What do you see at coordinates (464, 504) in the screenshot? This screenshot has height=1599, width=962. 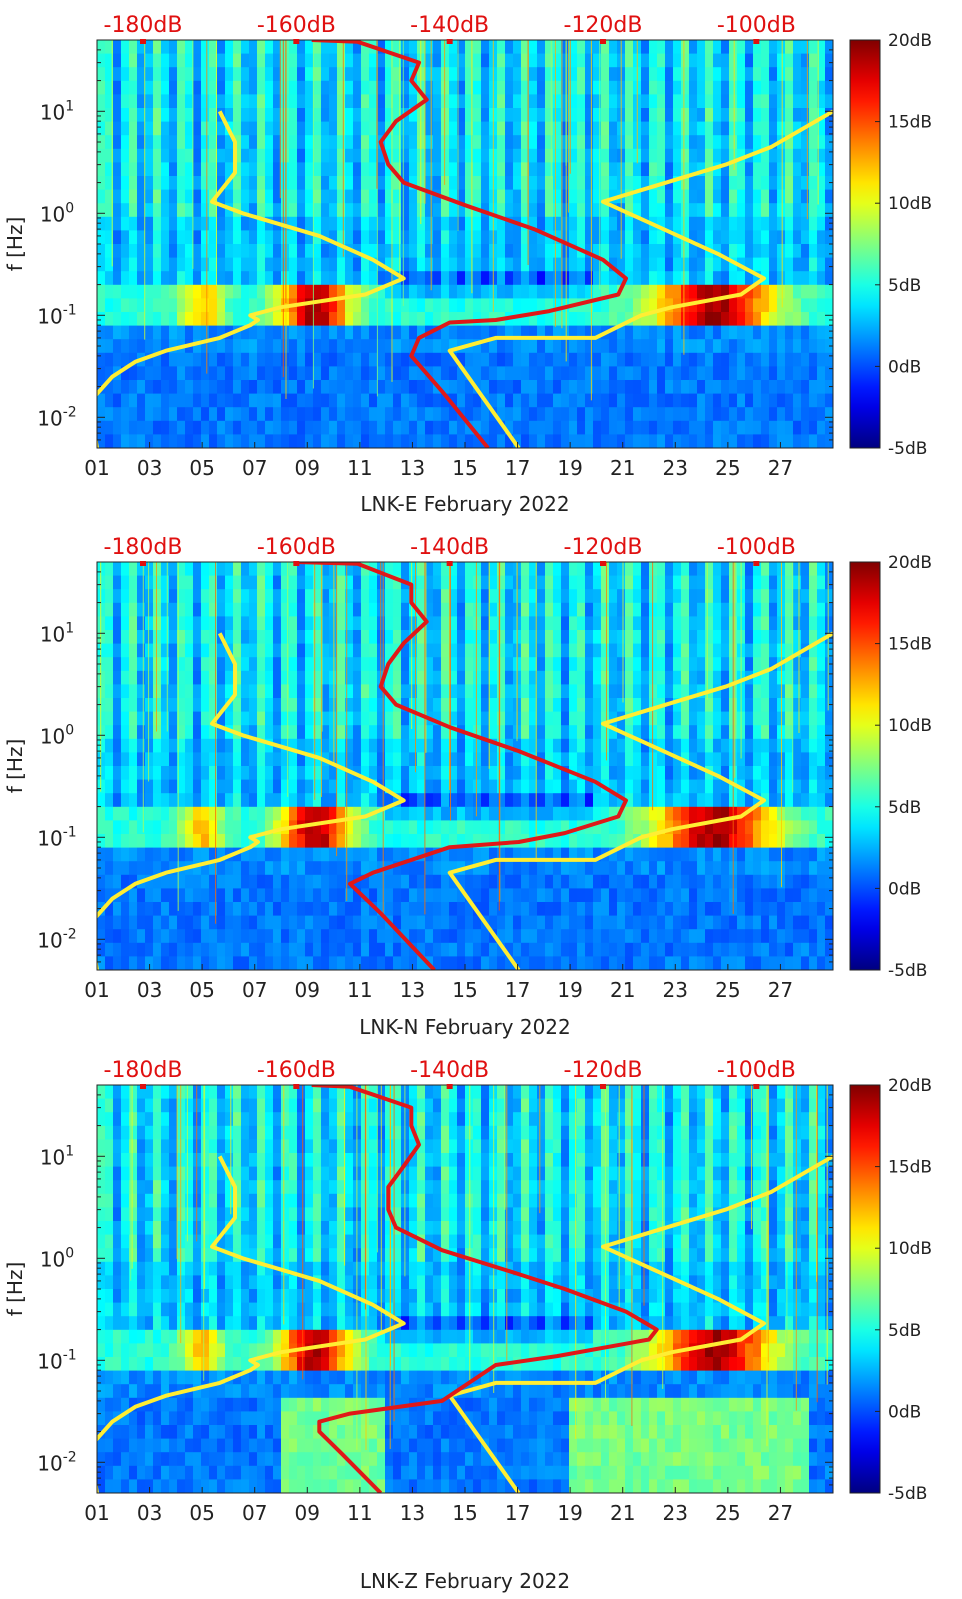 I see `x-axis-label: LNK-E February 2022` at bounding box center [464, 504].